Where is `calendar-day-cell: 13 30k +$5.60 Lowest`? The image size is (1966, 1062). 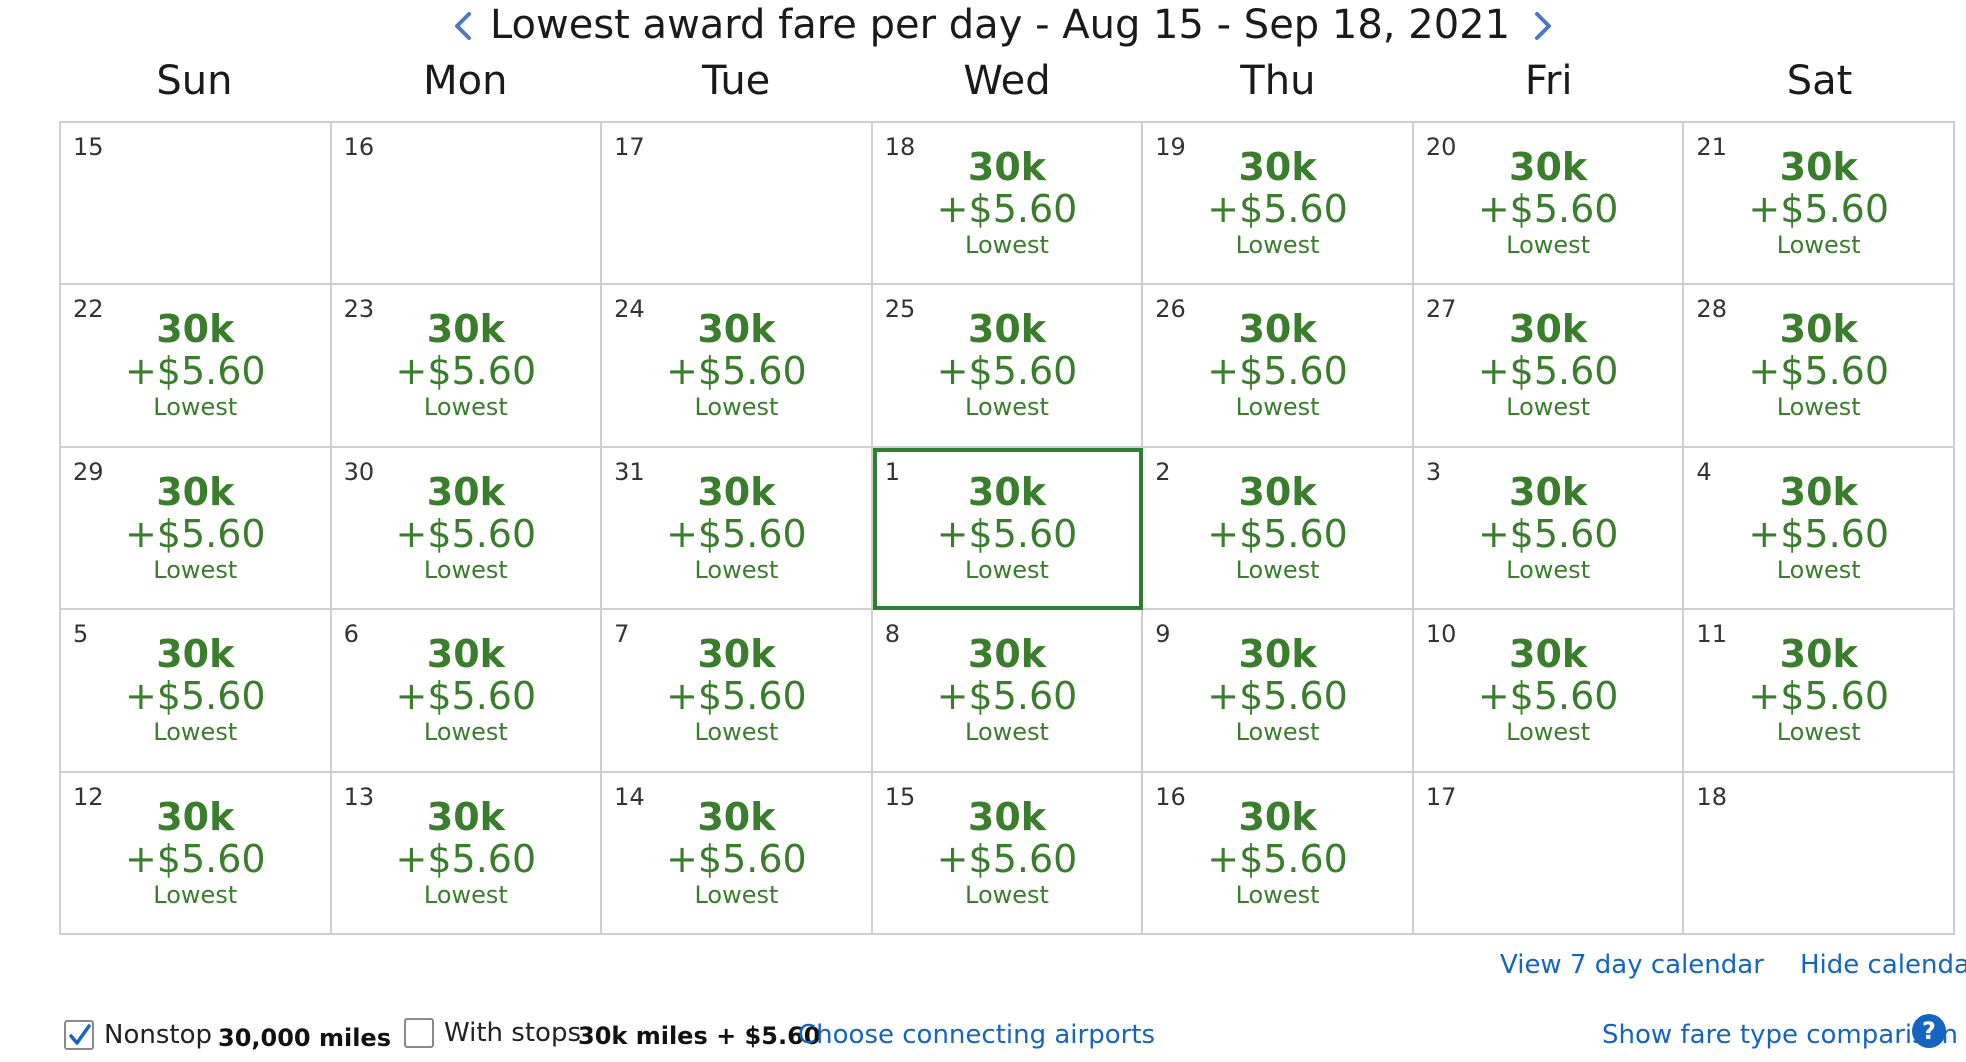
calendar-day-cell: 13 30k +$5.60 Lowest is located at coordinates (467, 853).